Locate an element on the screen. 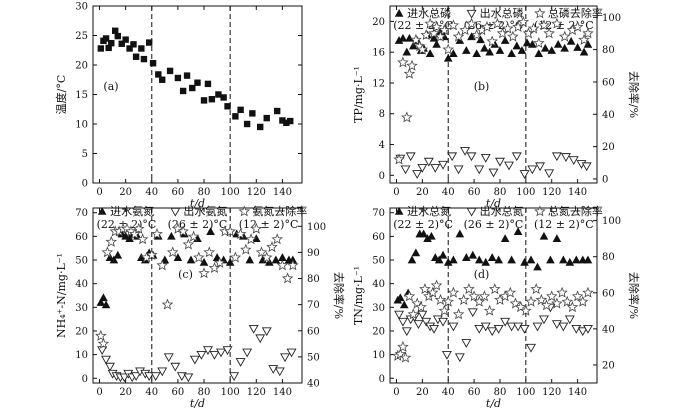  y-tick-label: 10 is located at coordinates (81, 355).